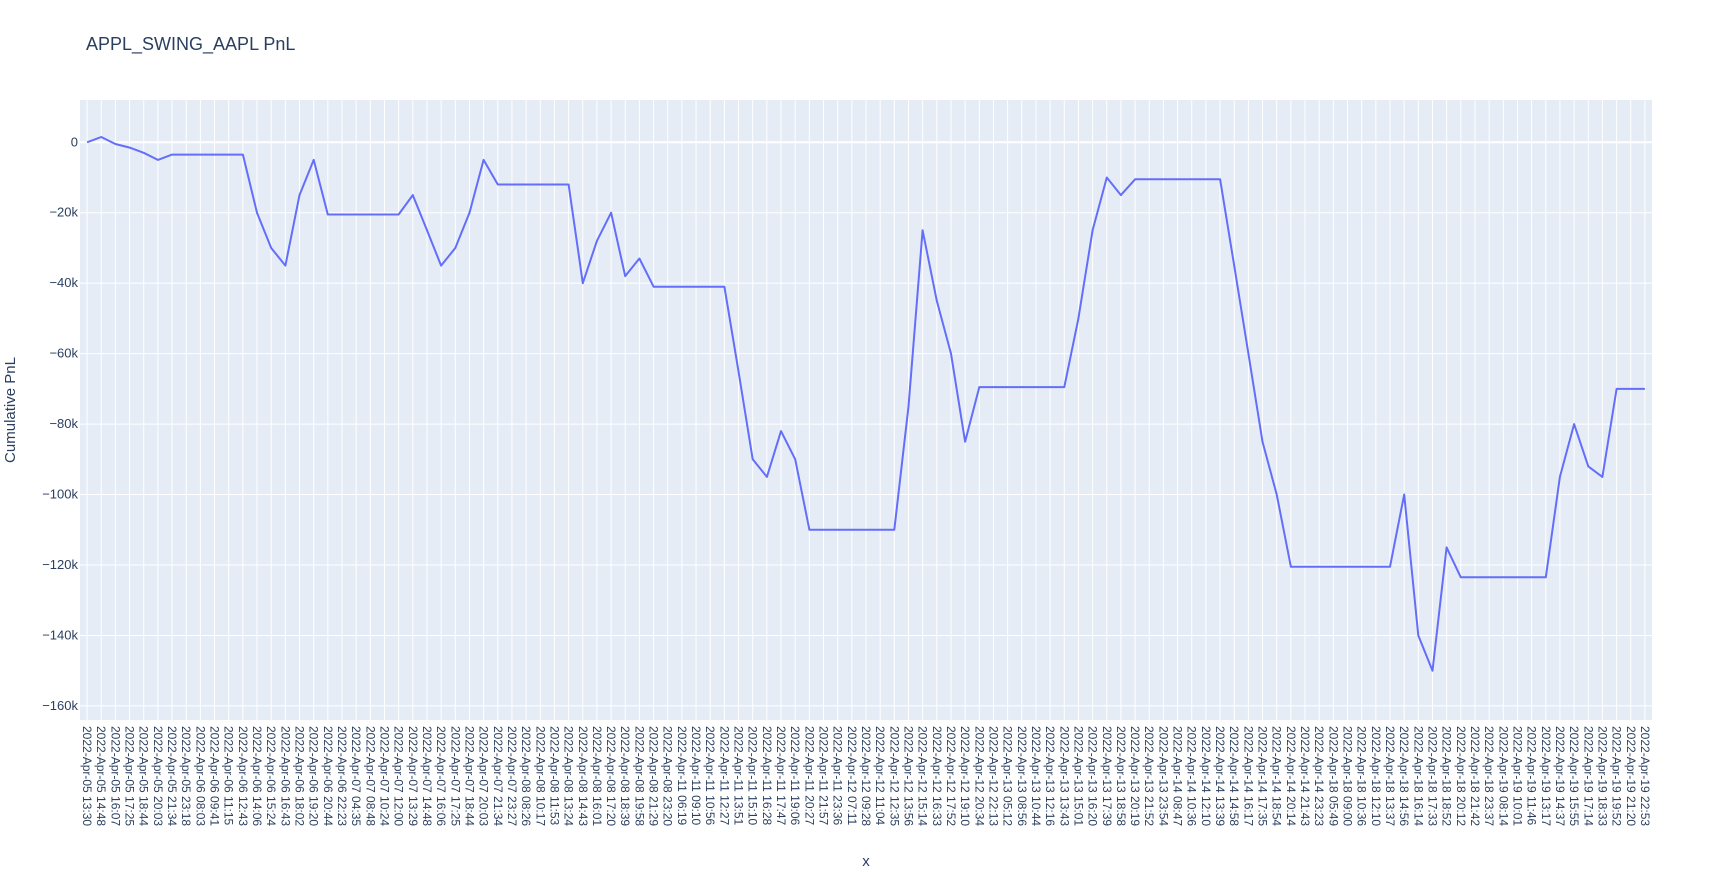 This screenshot has height=872, width=1712. I want to click on x-tick-label: 2022-Apr-12 17:52, so click(951, 776).